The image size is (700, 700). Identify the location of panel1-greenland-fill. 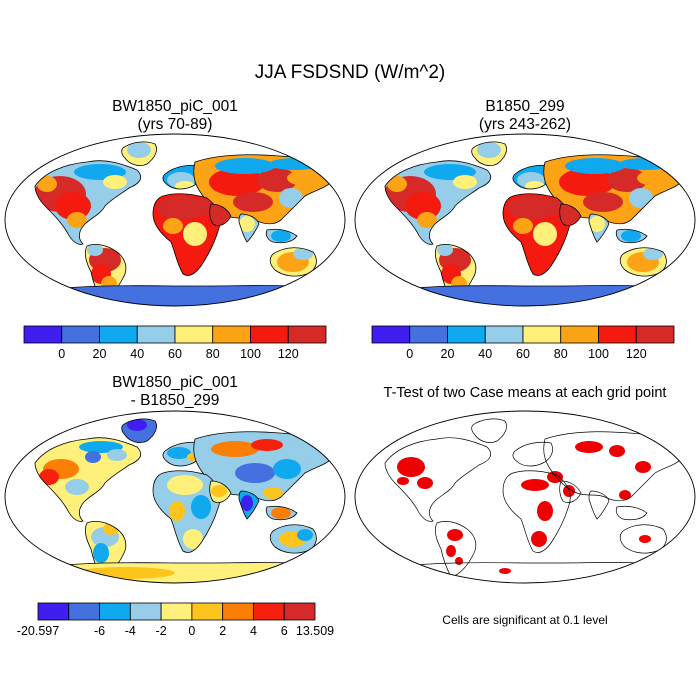
(139, 153).